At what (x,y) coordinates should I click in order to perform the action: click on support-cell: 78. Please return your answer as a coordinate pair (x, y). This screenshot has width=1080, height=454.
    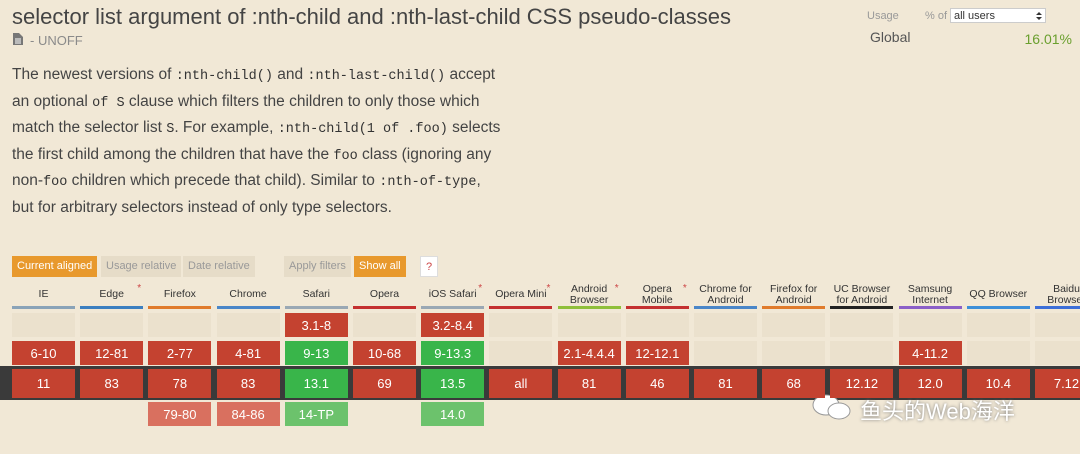
    Looking at the image, I should click on (180, 383).